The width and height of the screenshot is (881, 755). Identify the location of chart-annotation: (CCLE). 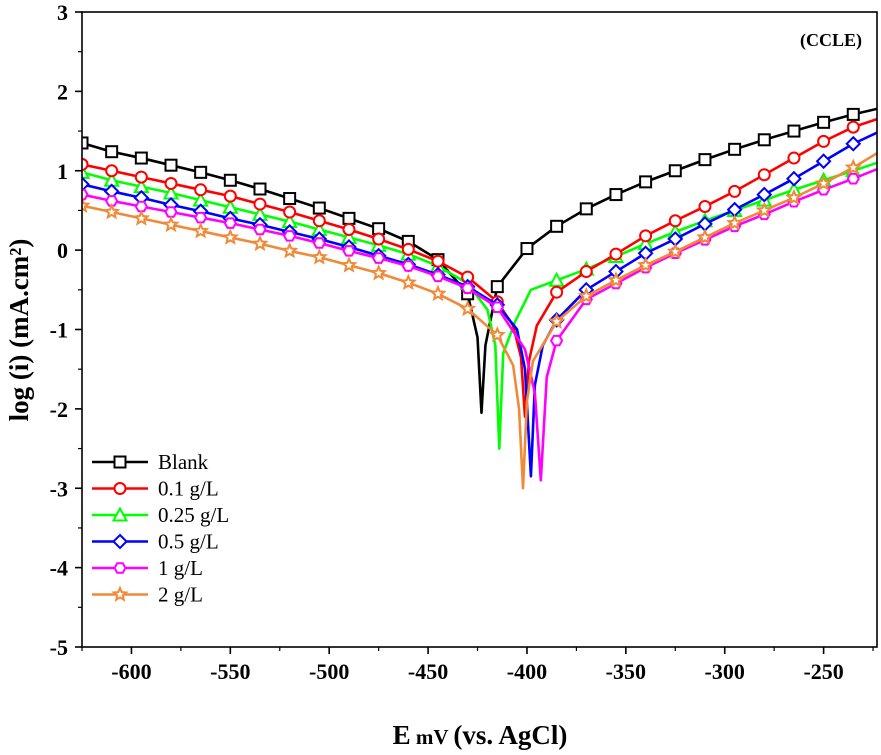
(831, 40).